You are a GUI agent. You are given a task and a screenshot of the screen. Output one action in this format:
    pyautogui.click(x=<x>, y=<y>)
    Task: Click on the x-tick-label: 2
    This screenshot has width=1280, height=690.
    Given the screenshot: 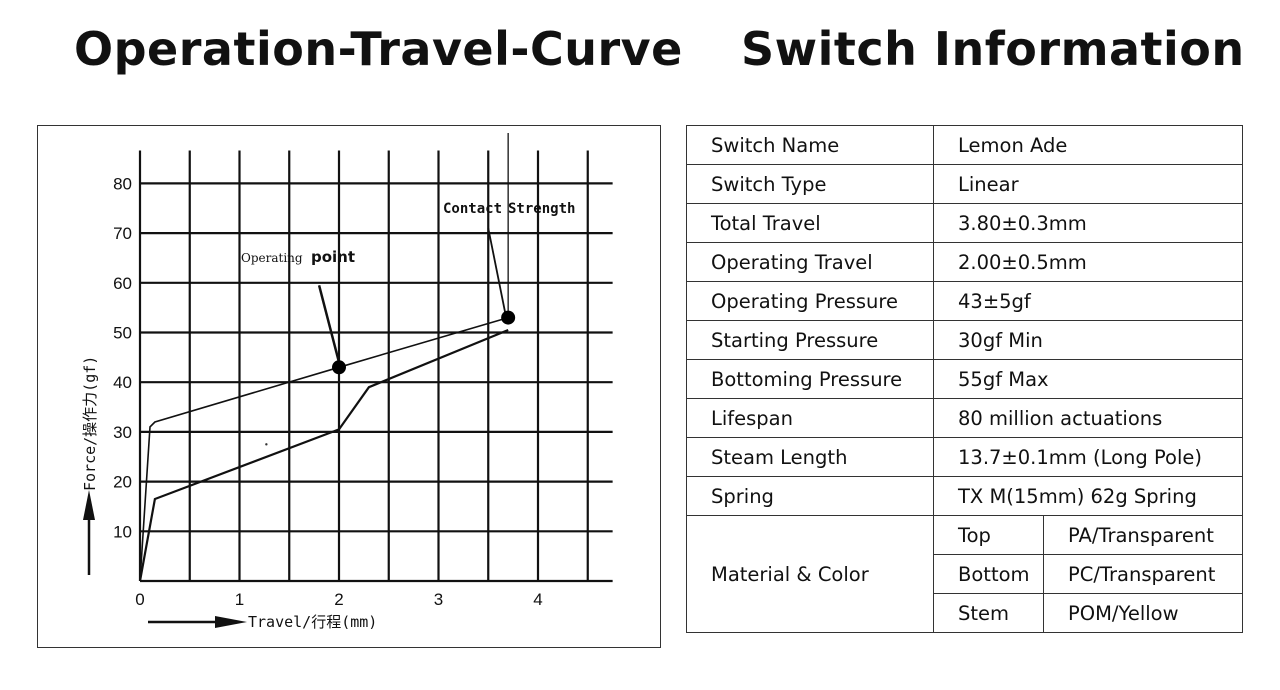 What is the action you would take?
    pyautogui.click(x=338, y=599)
    